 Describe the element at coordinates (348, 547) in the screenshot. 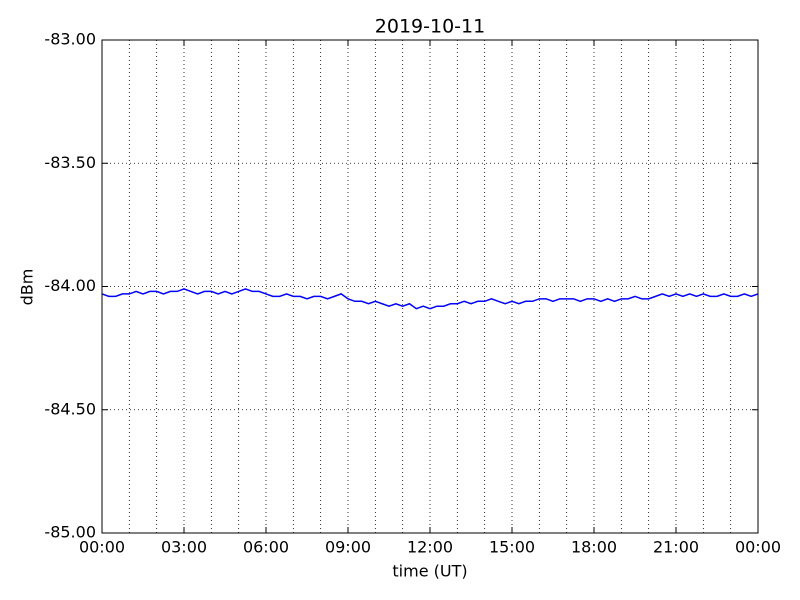

I see `x-tick-label: 09:00` at that location.